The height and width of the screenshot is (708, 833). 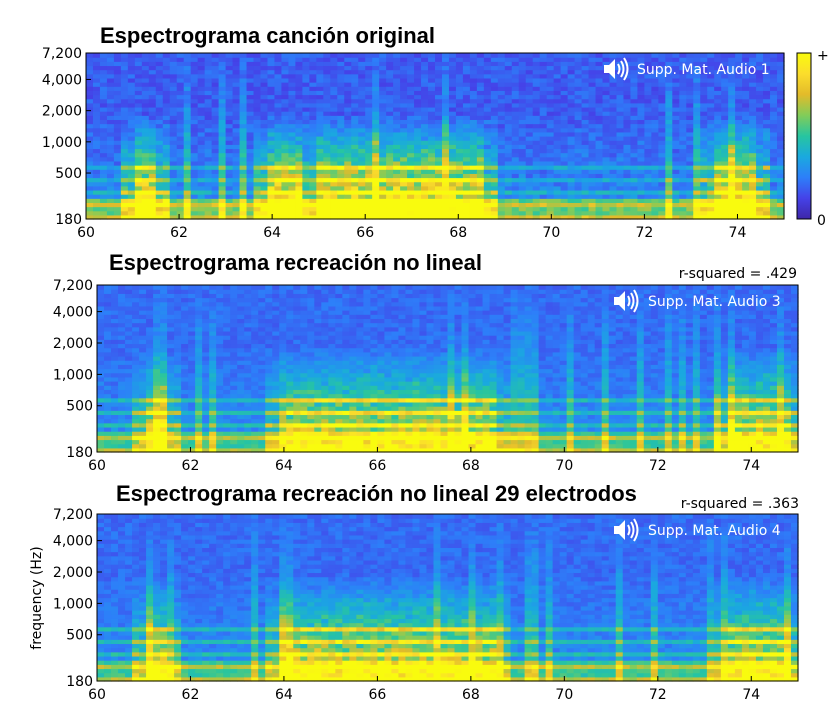 What do you see at coordinates (703, 70) in the screenshot?
I see `audio-link-label: Supp. Mat. Audio 1` at bounding box center [703, 70].